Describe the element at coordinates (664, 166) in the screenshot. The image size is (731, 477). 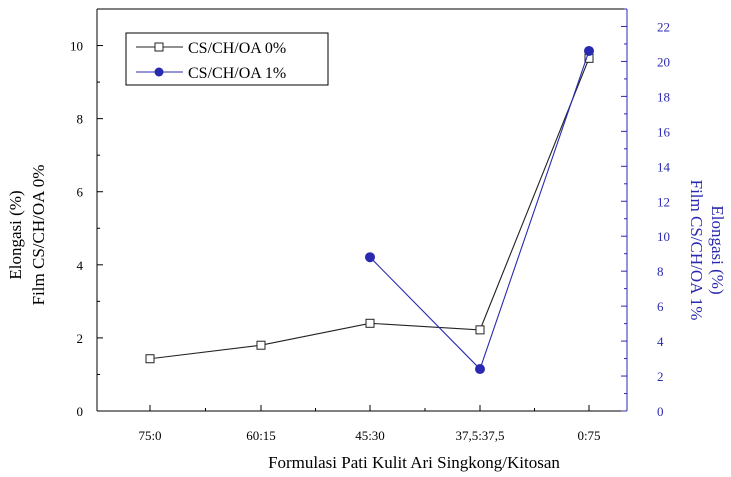
I see `right-y-tick-label: 14` at that location.